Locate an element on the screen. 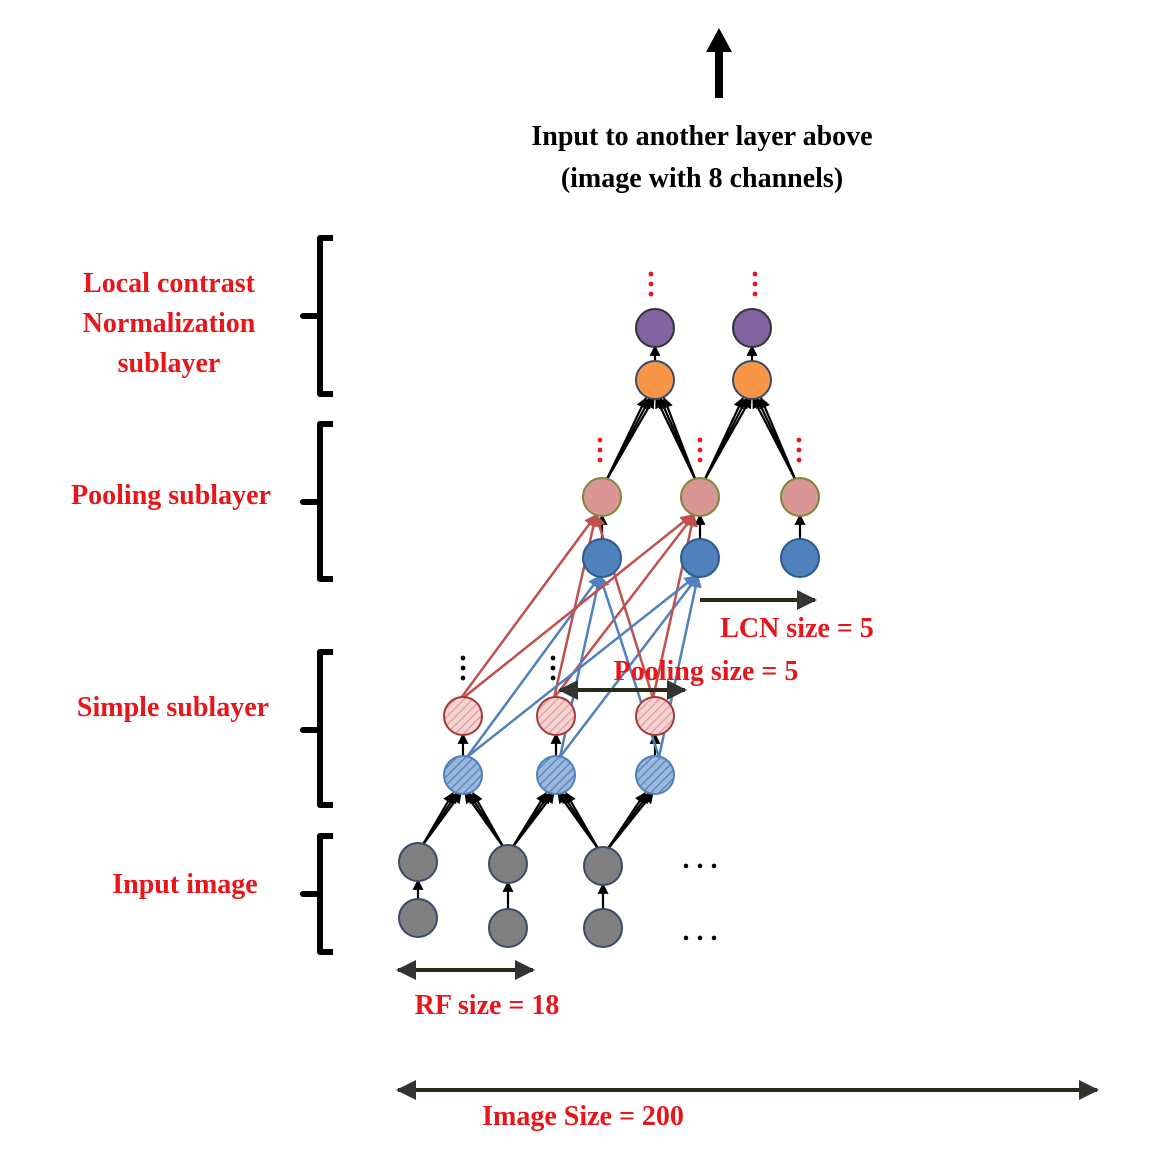 Image resolution: width=1151 pixels, height=1155 pixels. bracket-input is located at coordinates (316, 894).